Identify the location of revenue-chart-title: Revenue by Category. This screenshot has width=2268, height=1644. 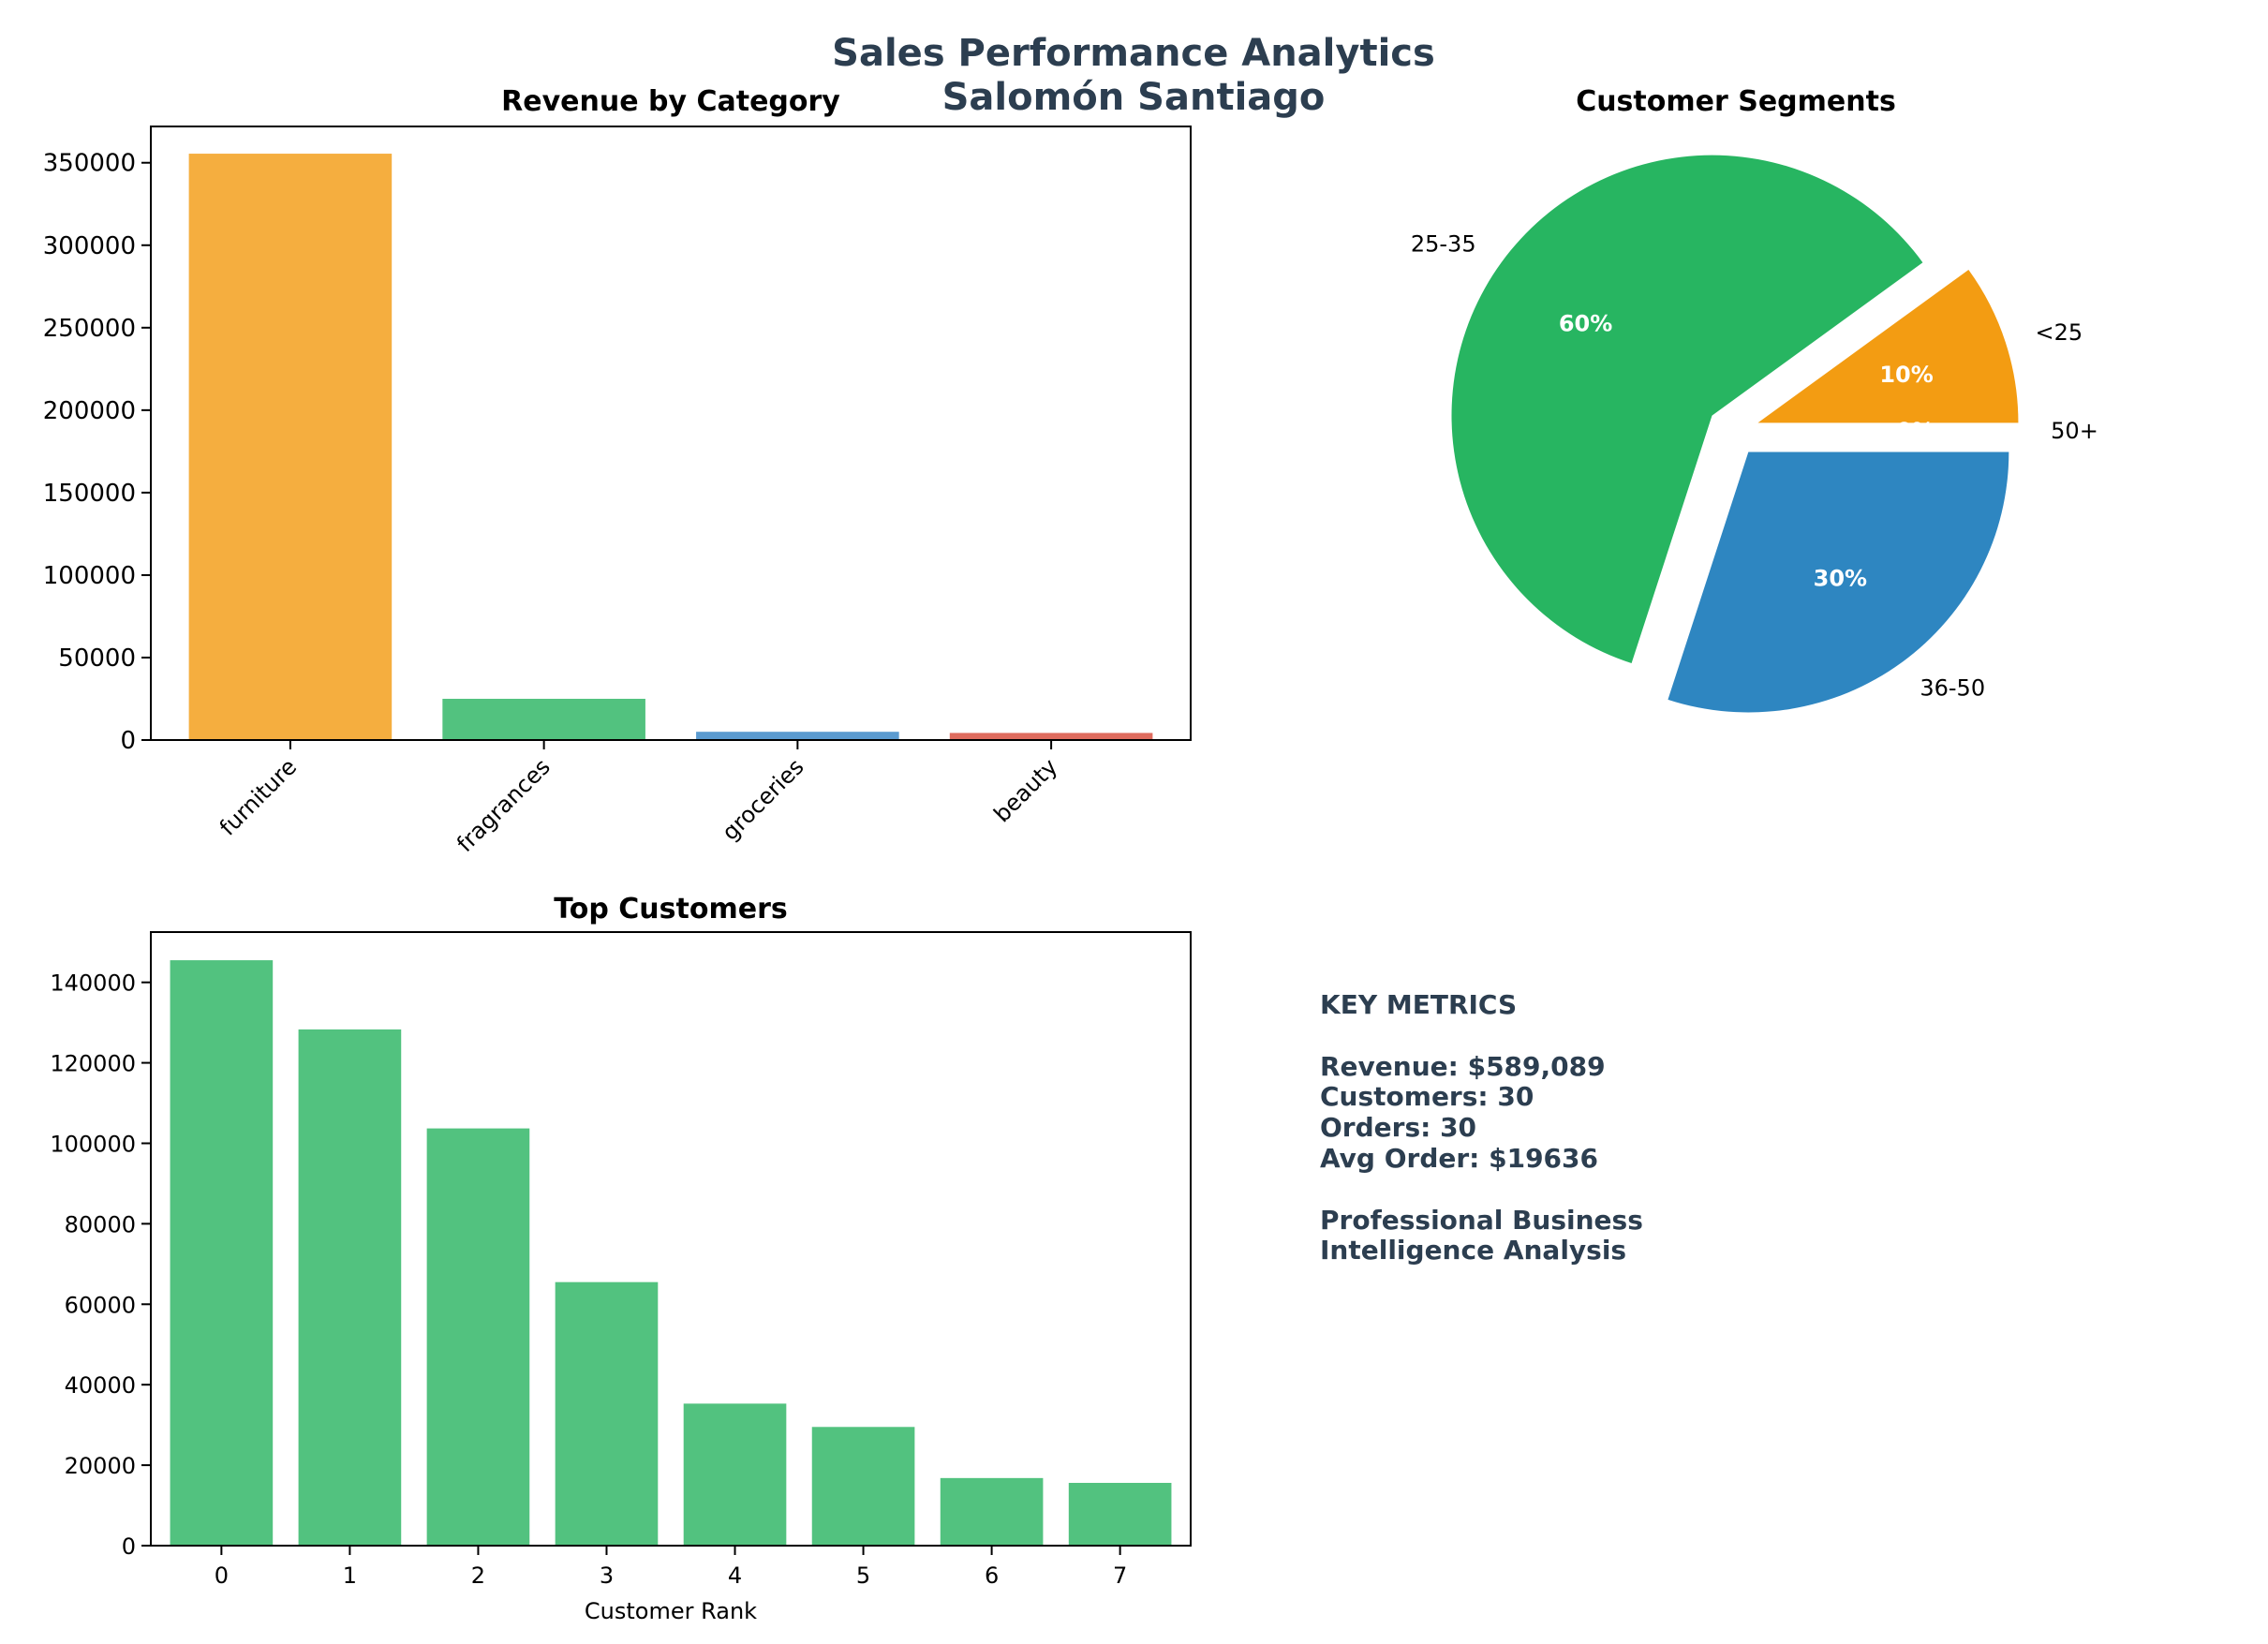
(670, 101).